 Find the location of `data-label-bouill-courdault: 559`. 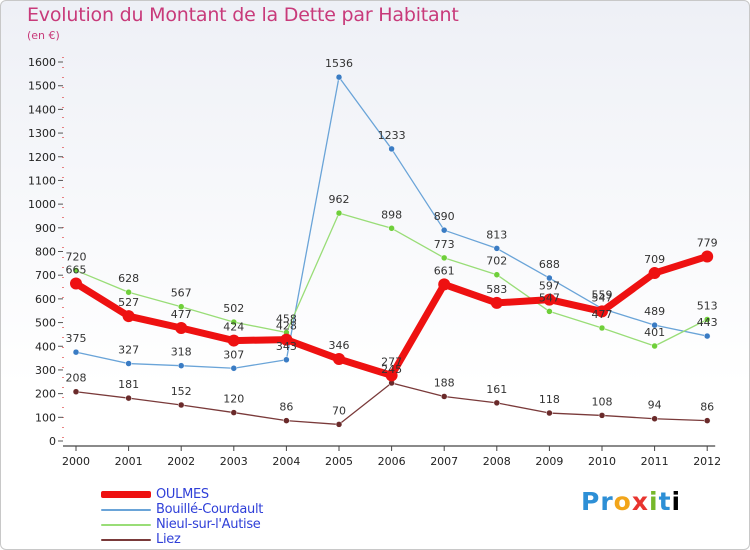

data-label-bouill-courdault: 559 is located at coordinates (602, 295).